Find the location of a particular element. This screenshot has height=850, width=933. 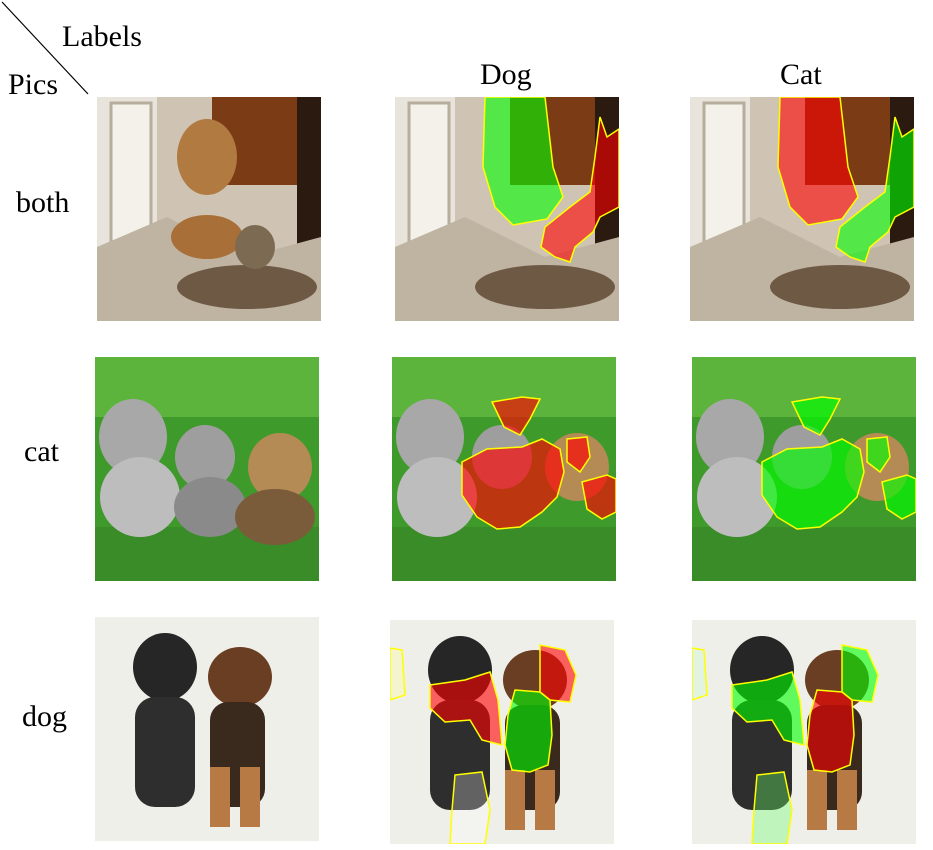

explanation-dog-dog-label is located at coordinates (502, 732).